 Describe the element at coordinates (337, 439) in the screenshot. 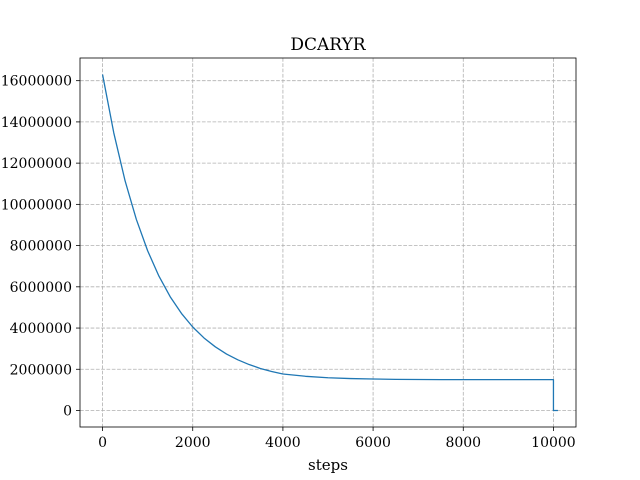

I see `x-axis: 0 2000 4000 6000 8000 10000` at that location.